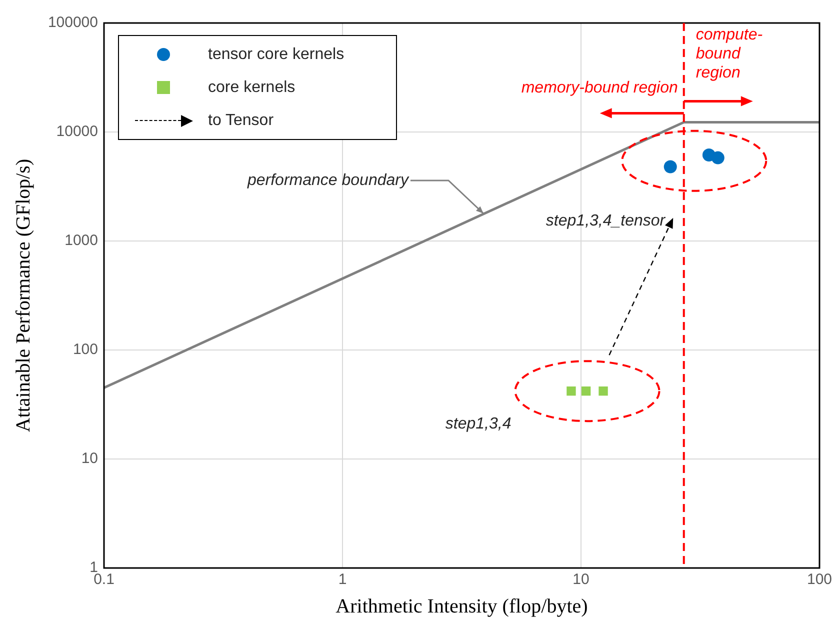 The width and height of the screenshot is (835, 623). I want to click on y-axis-title: Attainable Performance (GFlop/s), so click(23, 295).